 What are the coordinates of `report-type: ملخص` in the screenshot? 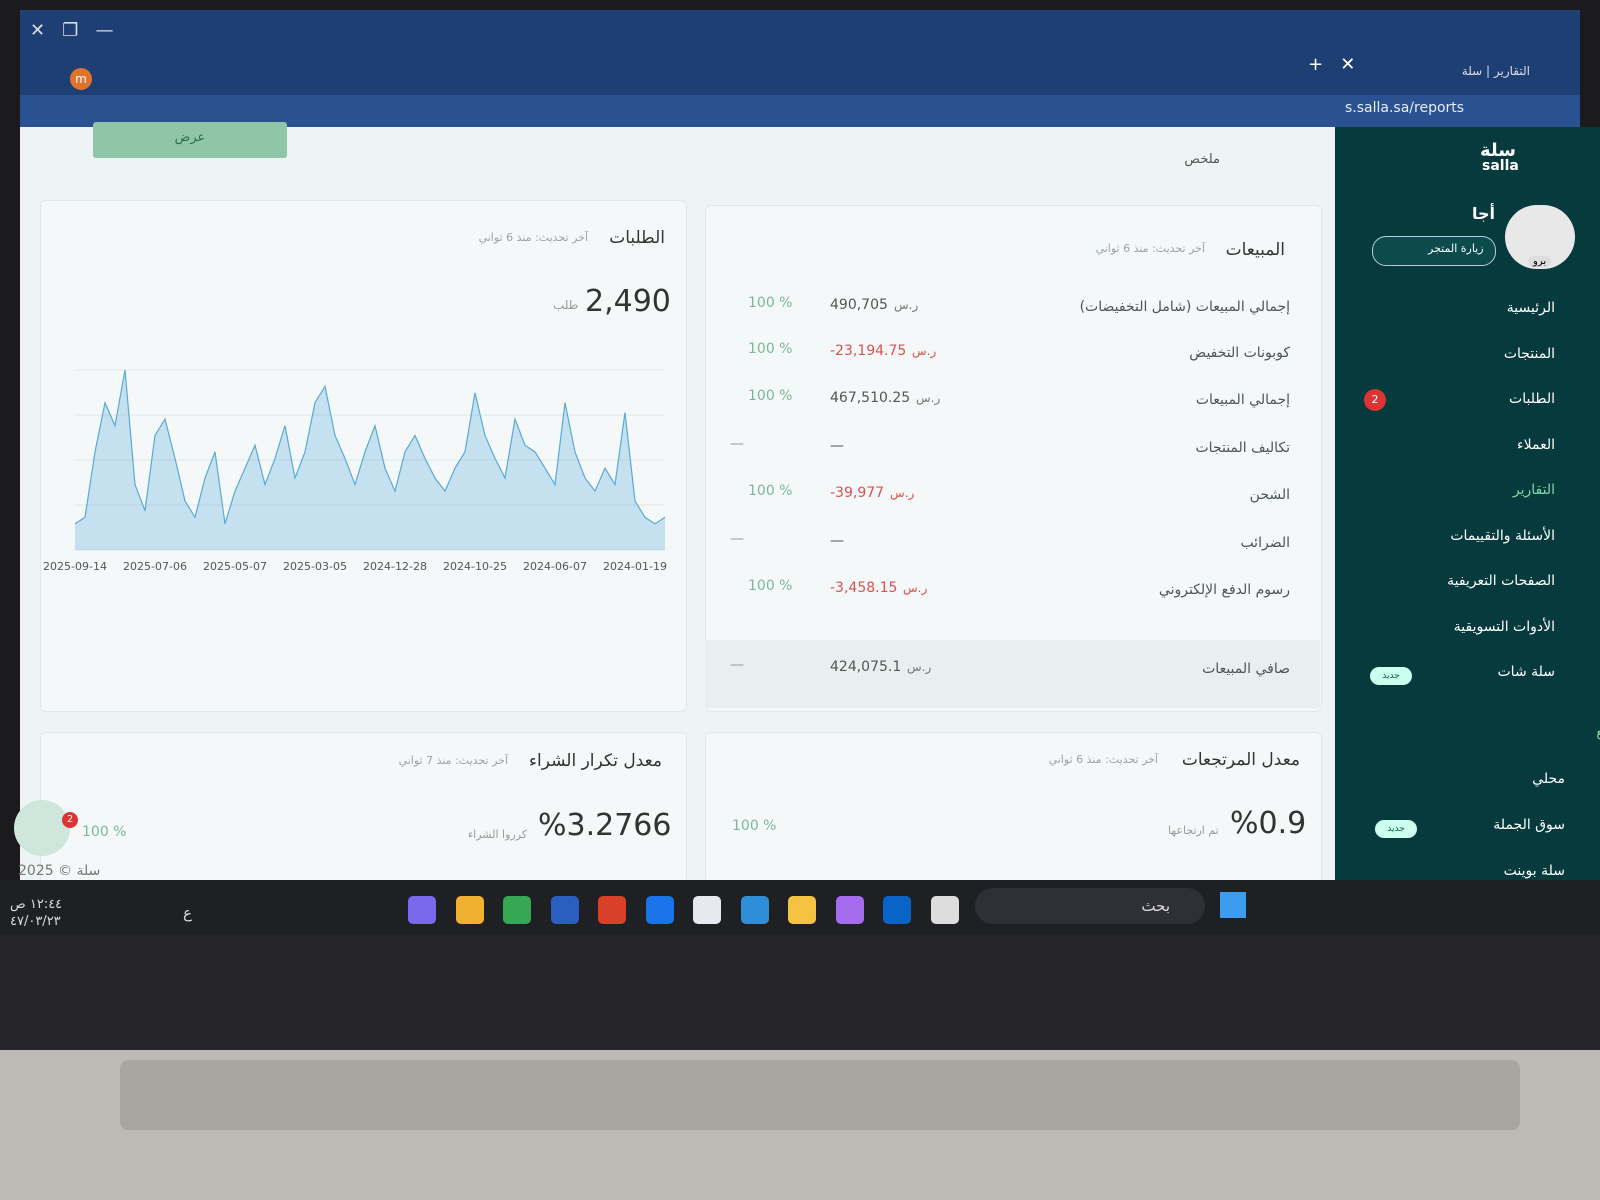 It's located at (1202, 159).